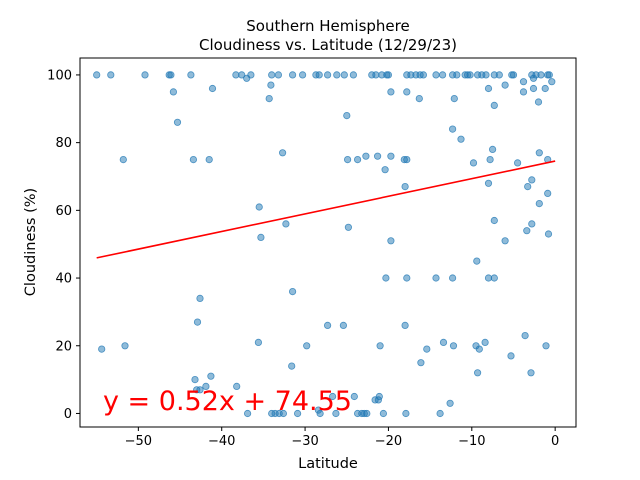 Image resolution: width=640 pixels, height=480 pixels. I want to click on y-tick-label: 80, so click(63, 143).